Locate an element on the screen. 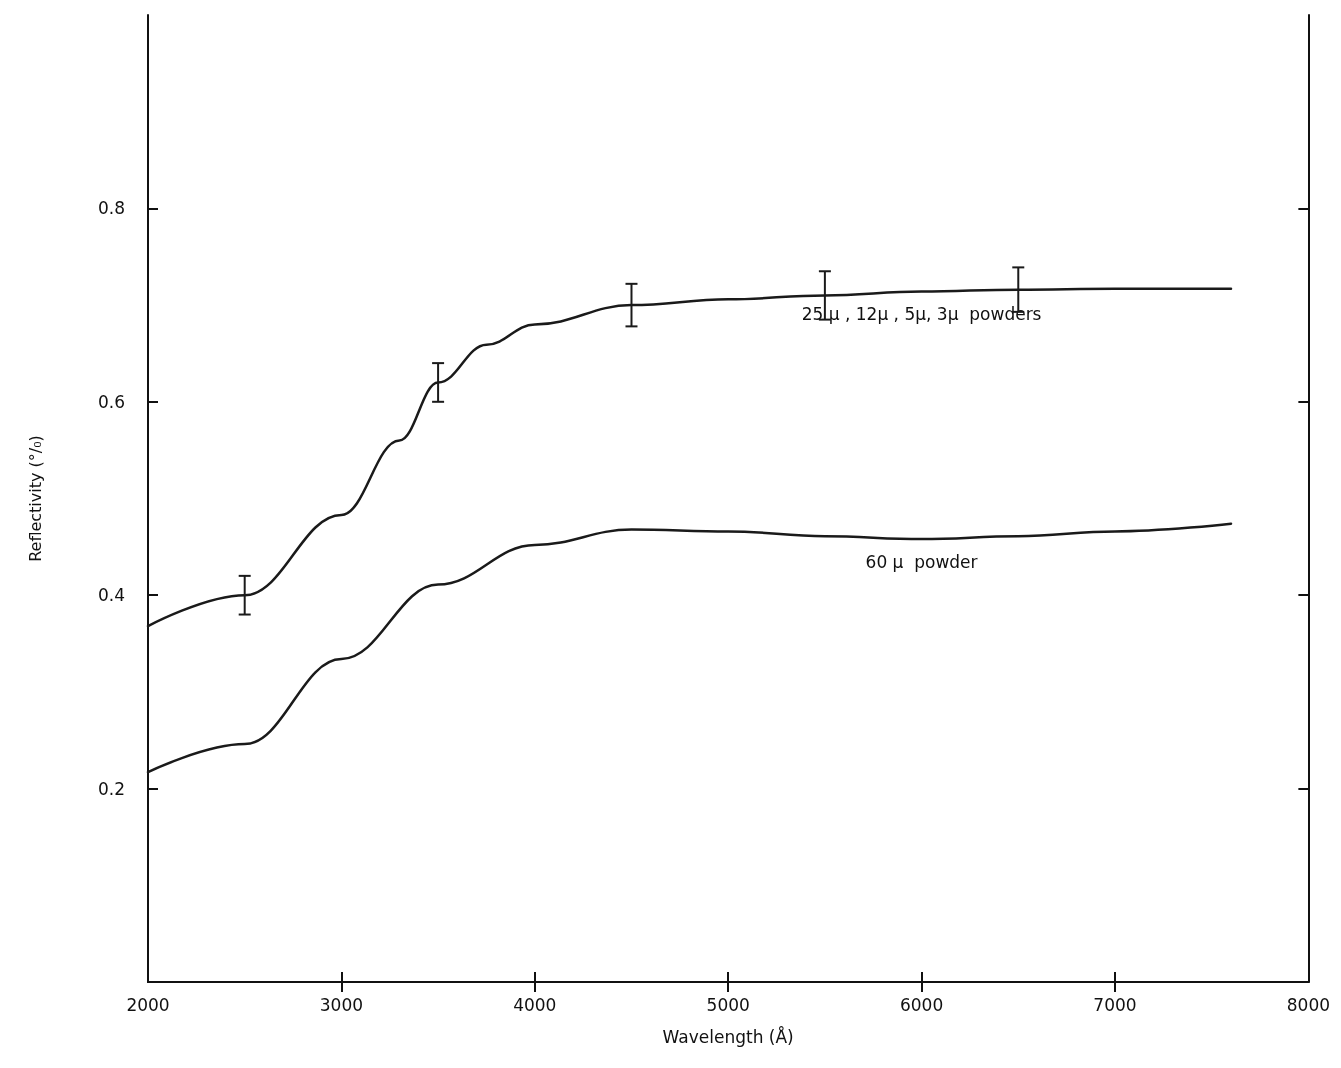 The image size is (1341, 1068). y-tick-label: 0.8 is located at coordinates (112, 208).